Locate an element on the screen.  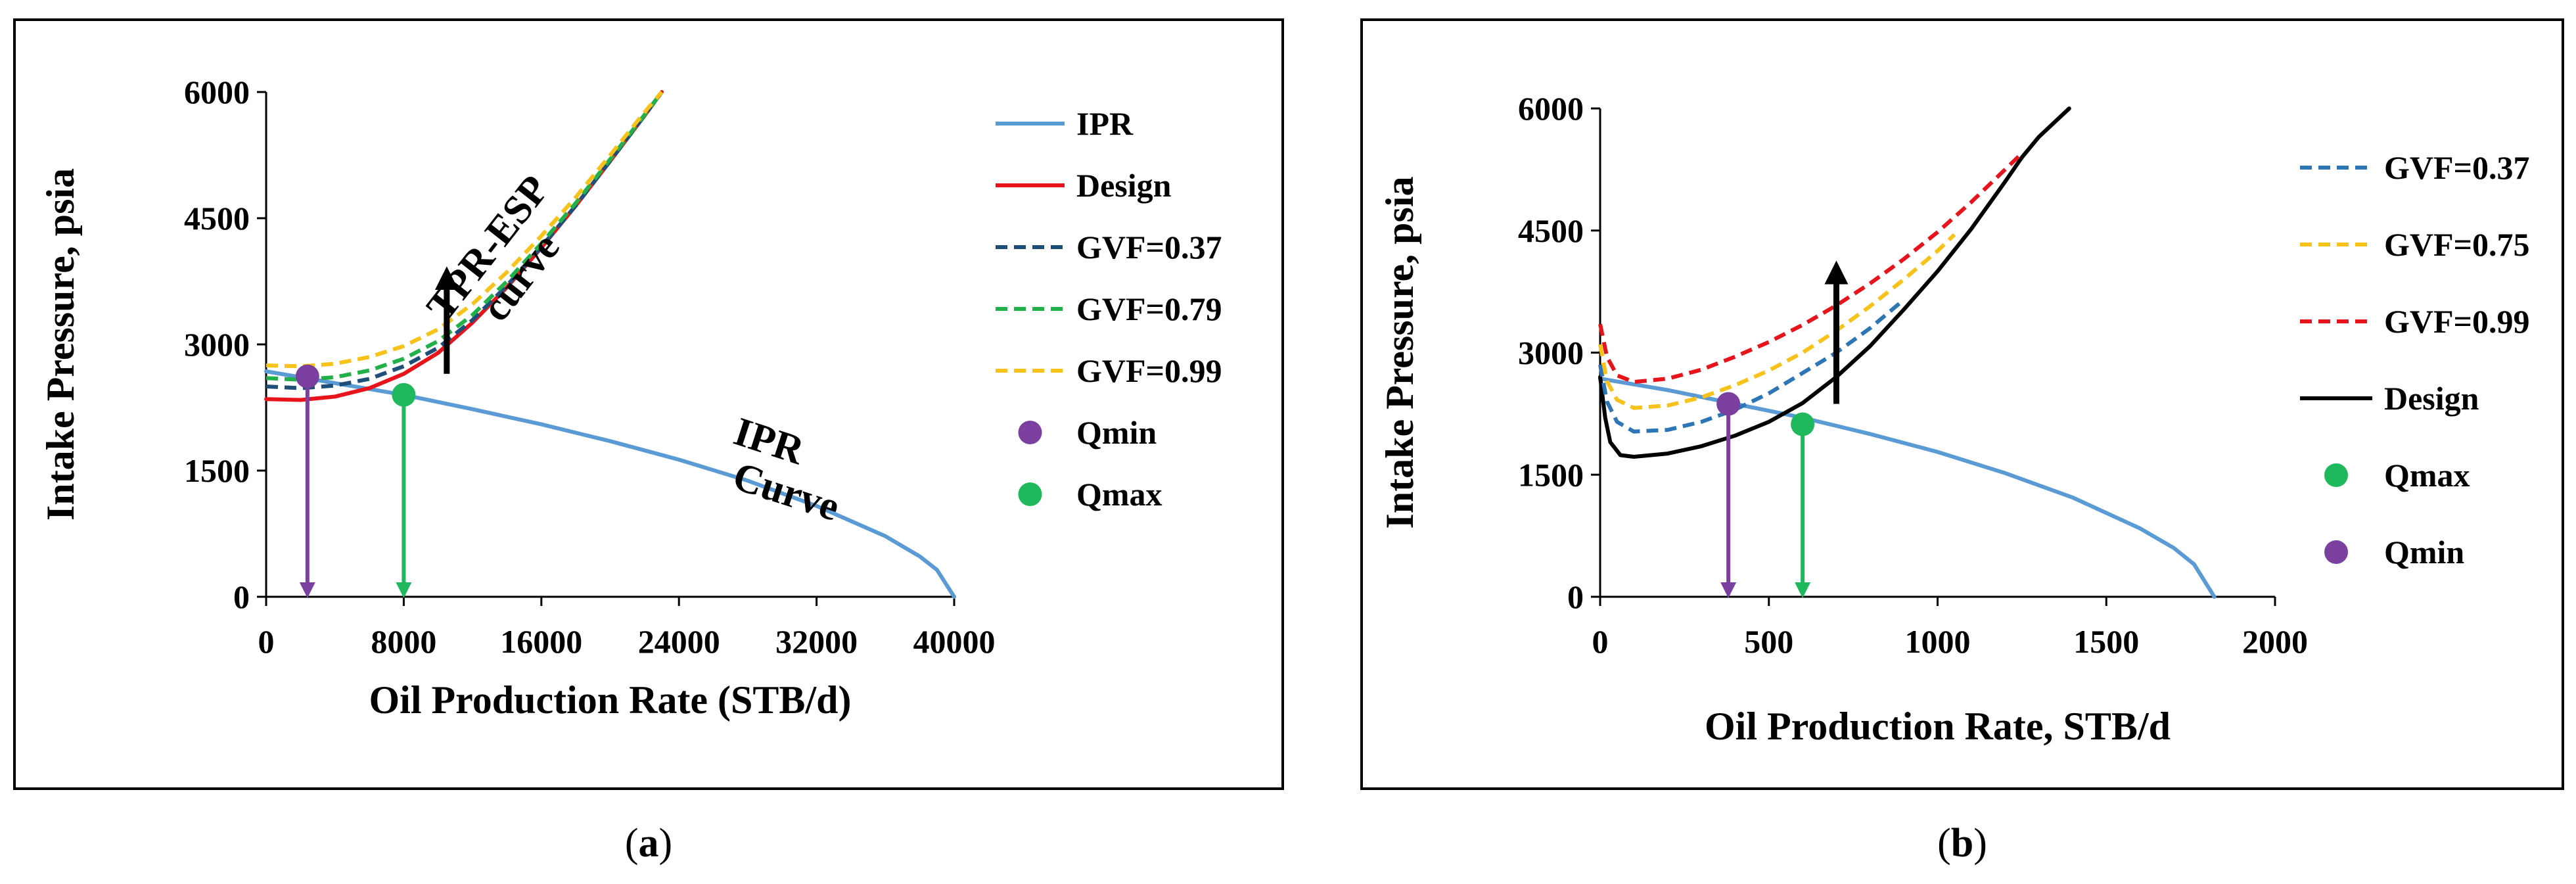
legend-label-ipr: IPR is located at coordinates (1105, 123).